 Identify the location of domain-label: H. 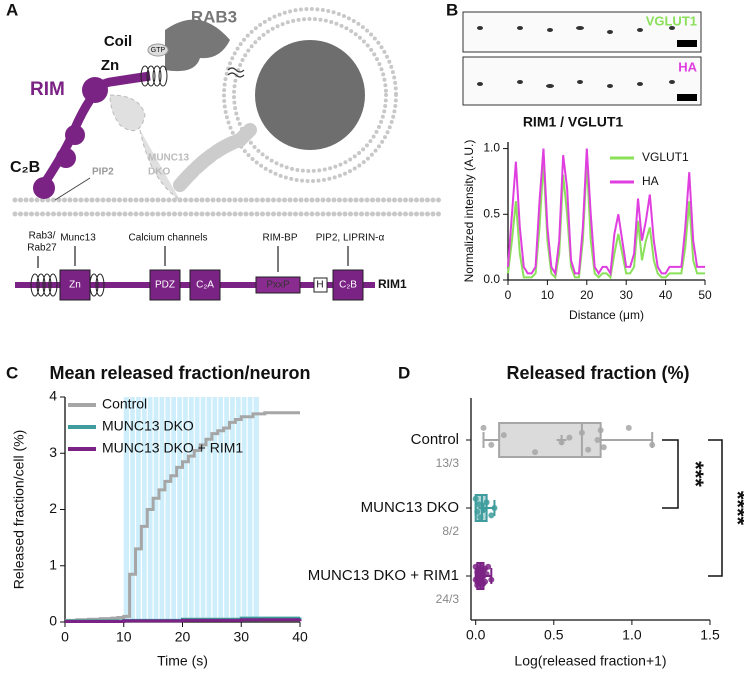
(319, 285).